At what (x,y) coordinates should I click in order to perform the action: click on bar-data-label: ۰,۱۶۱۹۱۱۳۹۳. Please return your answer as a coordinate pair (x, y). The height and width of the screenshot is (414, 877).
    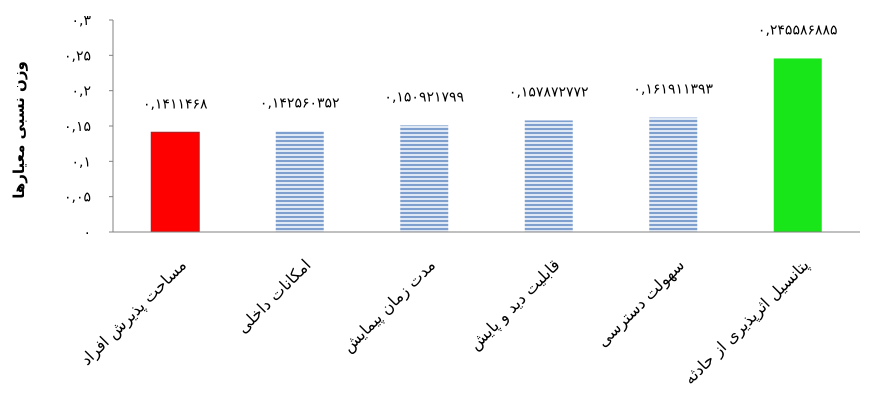
    Looking at the image, I should click on (673, 90).